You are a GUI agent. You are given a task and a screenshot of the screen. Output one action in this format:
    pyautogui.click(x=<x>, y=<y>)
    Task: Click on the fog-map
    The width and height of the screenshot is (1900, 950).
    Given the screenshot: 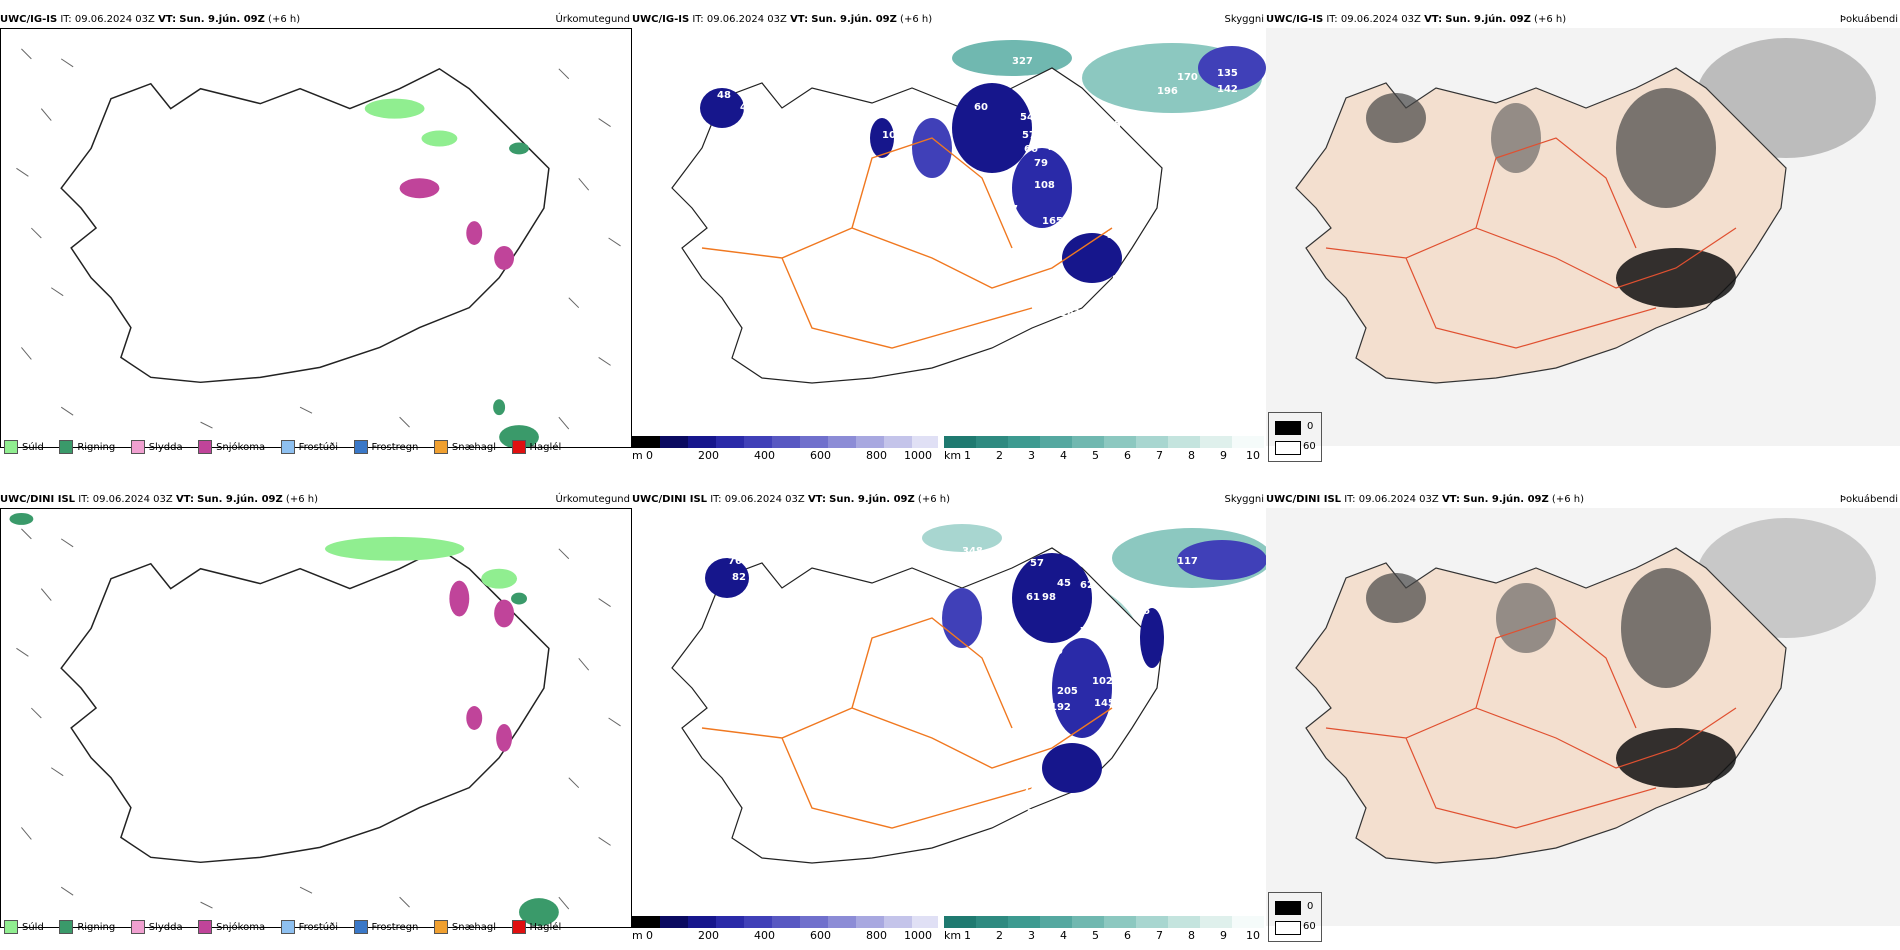 What is the action you would take?
    pyautogui.click(x=1583, y=237)
    